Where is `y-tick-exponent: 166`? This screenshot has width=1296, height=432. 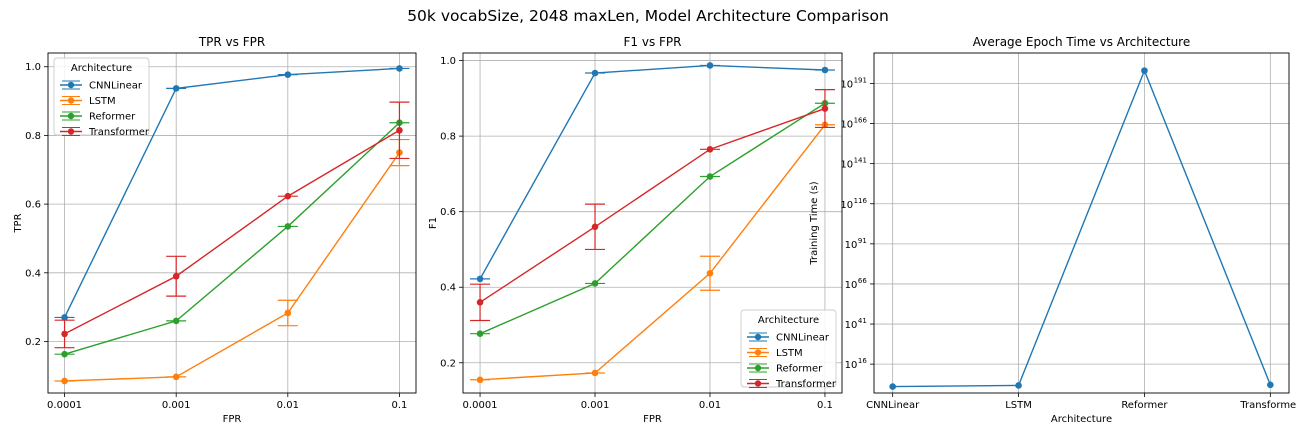 y-tick-exponent: 166 is located at coordinates (861, 121).